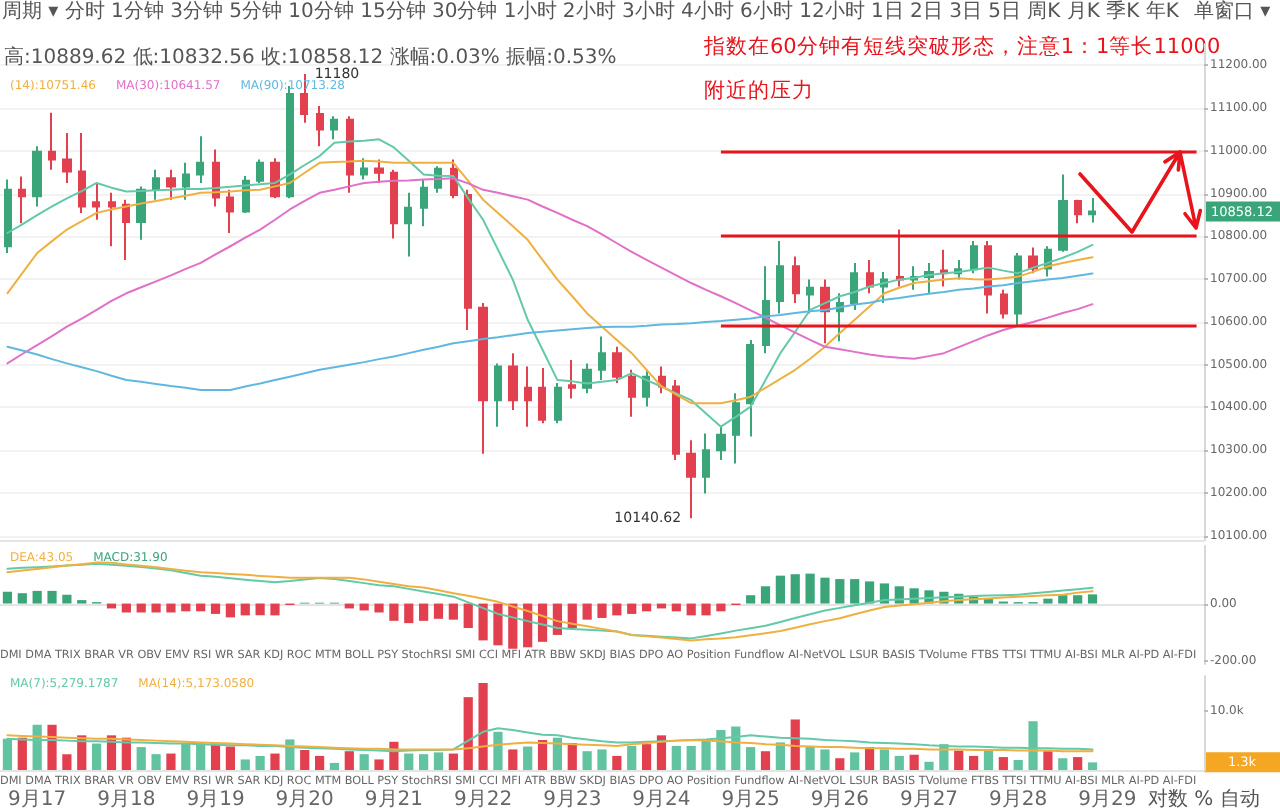 The height and width of the screenshot is (812, 1280). Describe the element at coordinates (759, 90) in the screenshot. I see `annotation: 附近的压力` at that location.